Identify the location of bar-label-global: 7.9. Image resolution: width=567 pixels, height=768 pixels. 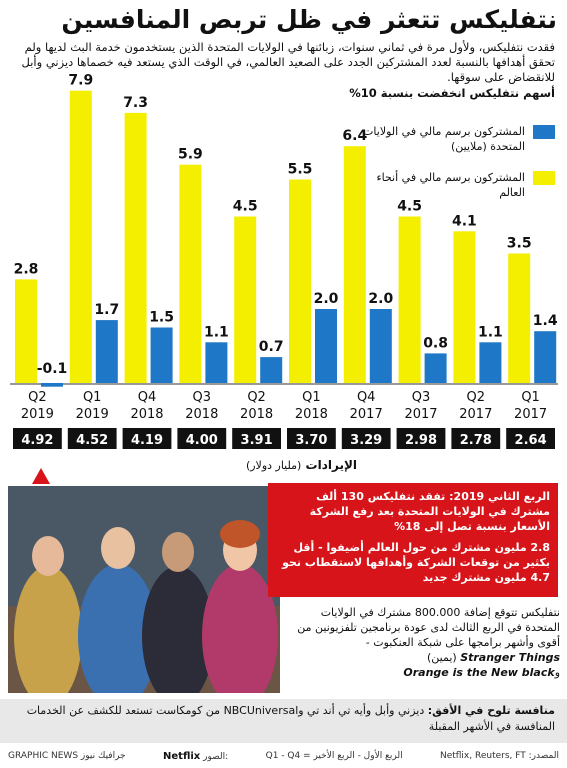
(80, 81).